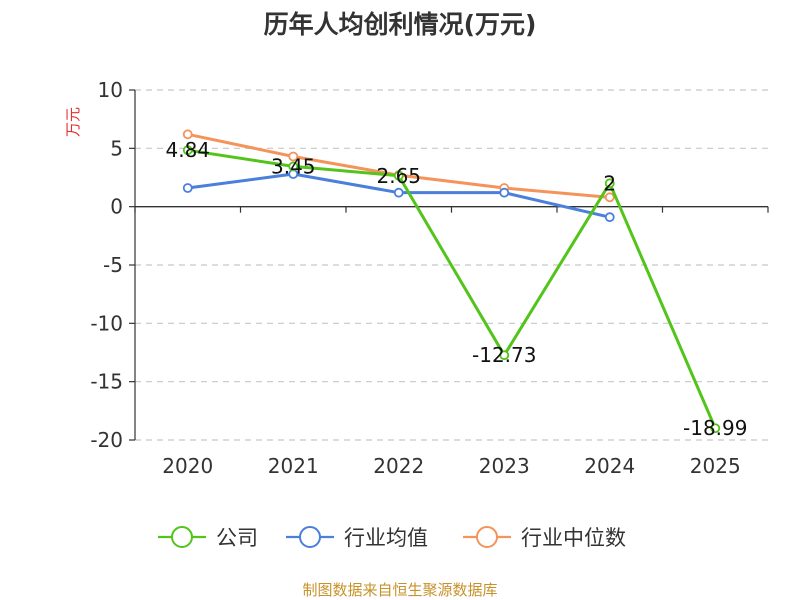 The width and height of the screenshot is (800, 600). Describe the element at coordinates (116, 207) in the screenshot. I see `y-tick-label: 0` at that location.